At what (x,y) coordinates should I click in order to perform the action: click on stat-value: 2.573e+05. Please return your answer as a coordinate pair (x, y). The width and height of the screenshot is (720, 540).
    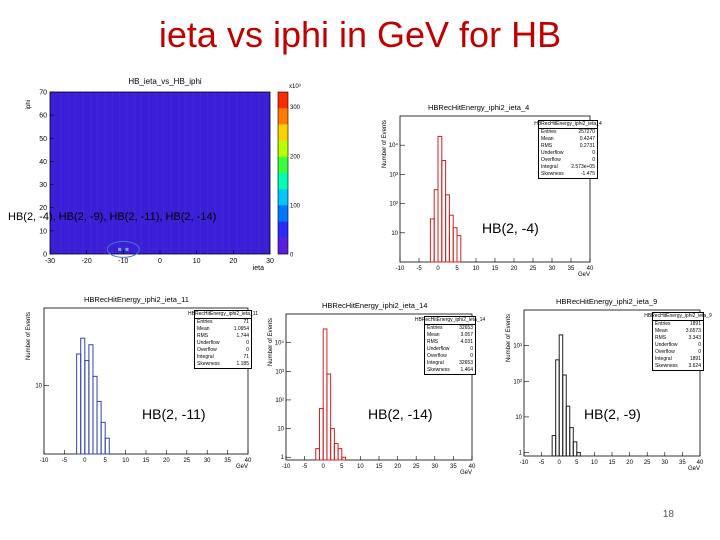
    Looking at the image, I should click on (583, 167).